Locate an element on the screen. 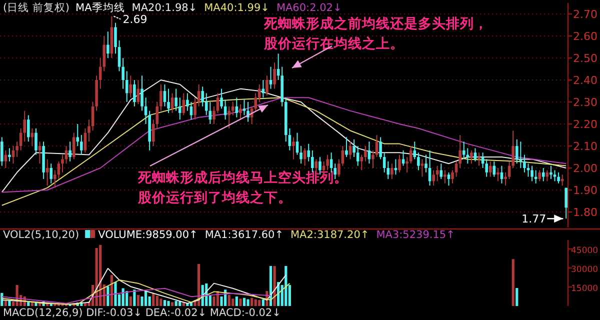 This screenshot has width=600, height=320. y-tick-label: 2.10 is located at coordinates (585, 146).